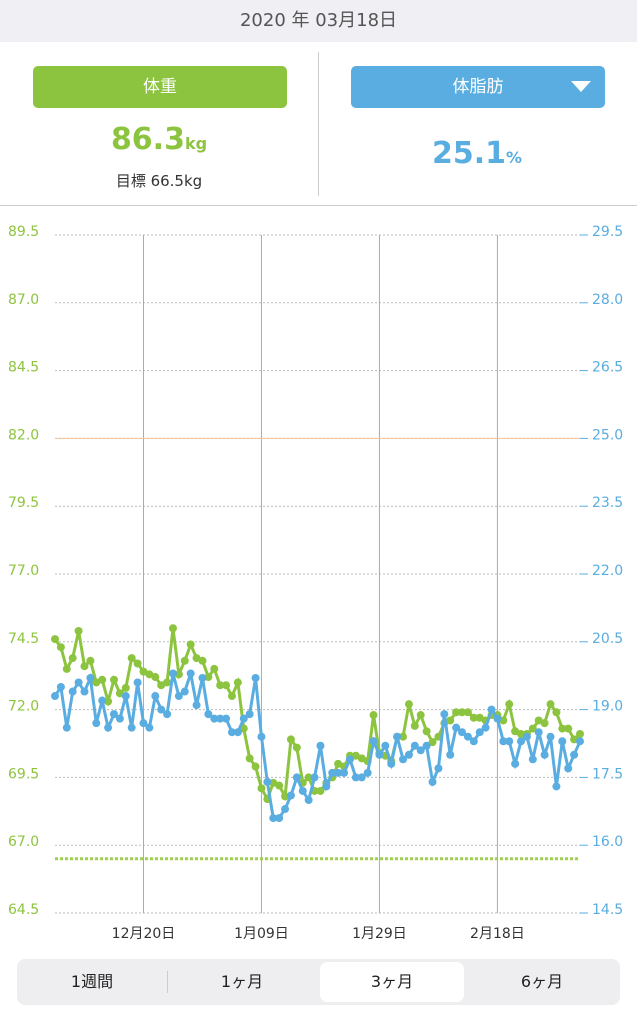 The width and height of the screenshot is (637, 1024). Describe the element at coordinates (581, 86) in the screenshot. I see `dropdown-arrow` at that location.